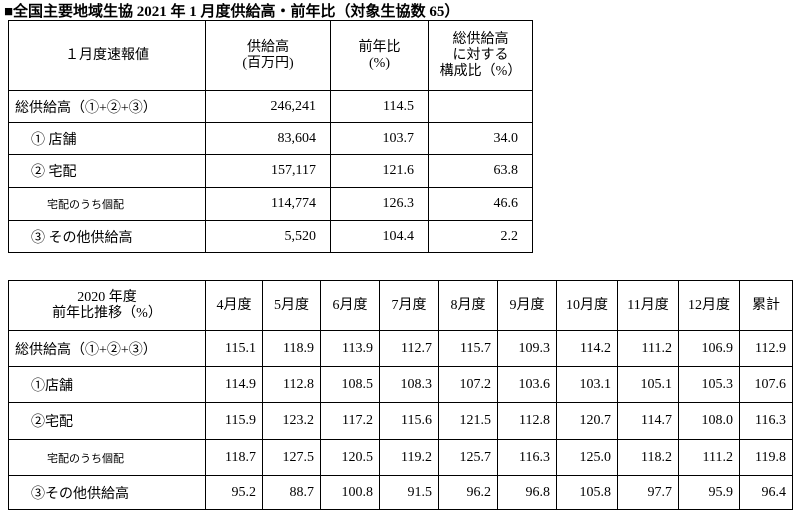 The height and width of the screenshot is (510, 800). What do you see at coordinates (298, 457) in the screenshot?
I see `cell-value: 127.5` at bounding box center [298, 457].